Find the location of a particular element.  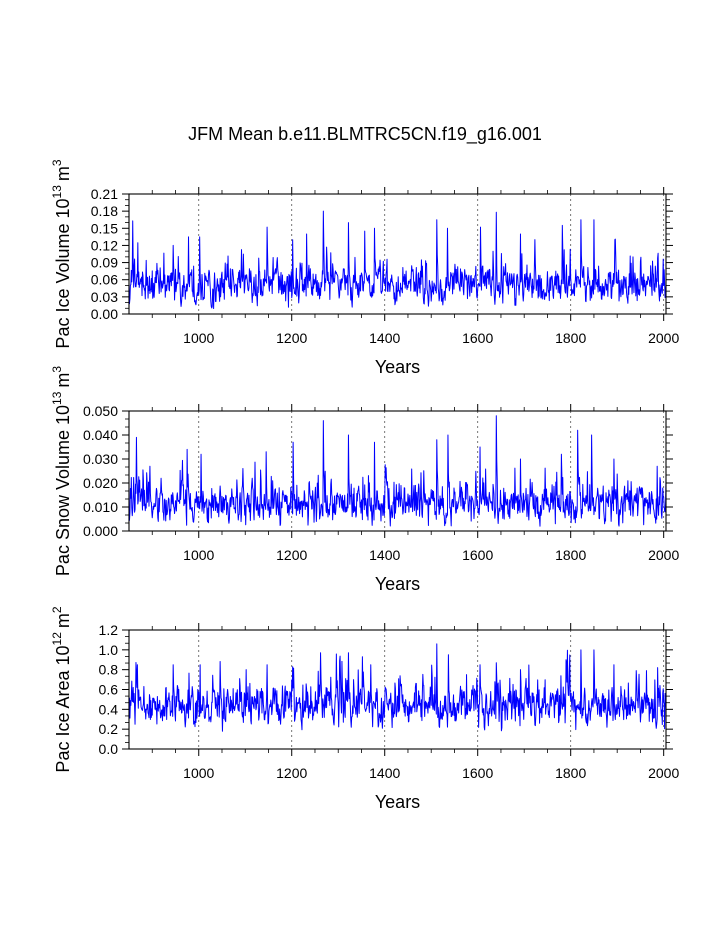

y-label-base: Pac Ice Area 10 is located at coordinates (63, 708).